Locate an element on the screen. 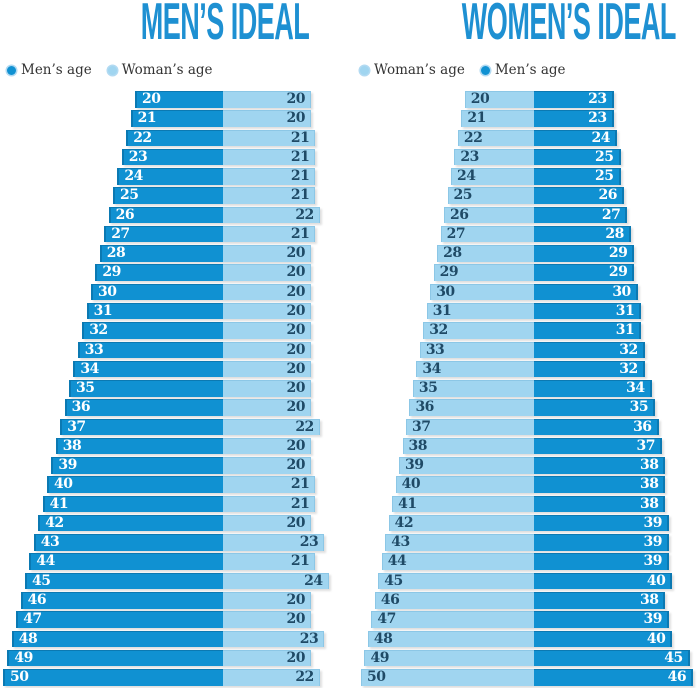 The width and height of the screenshot is (700, 688). womans-age-value: 48 is located at coordinates (383, 638).